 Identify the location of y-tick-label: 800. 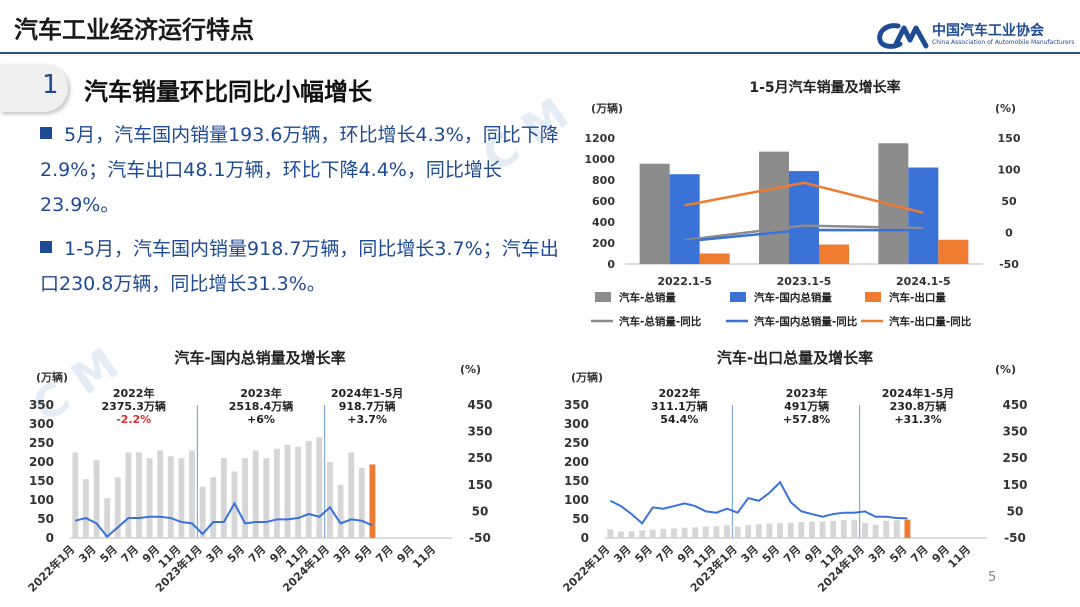
(603, 180).